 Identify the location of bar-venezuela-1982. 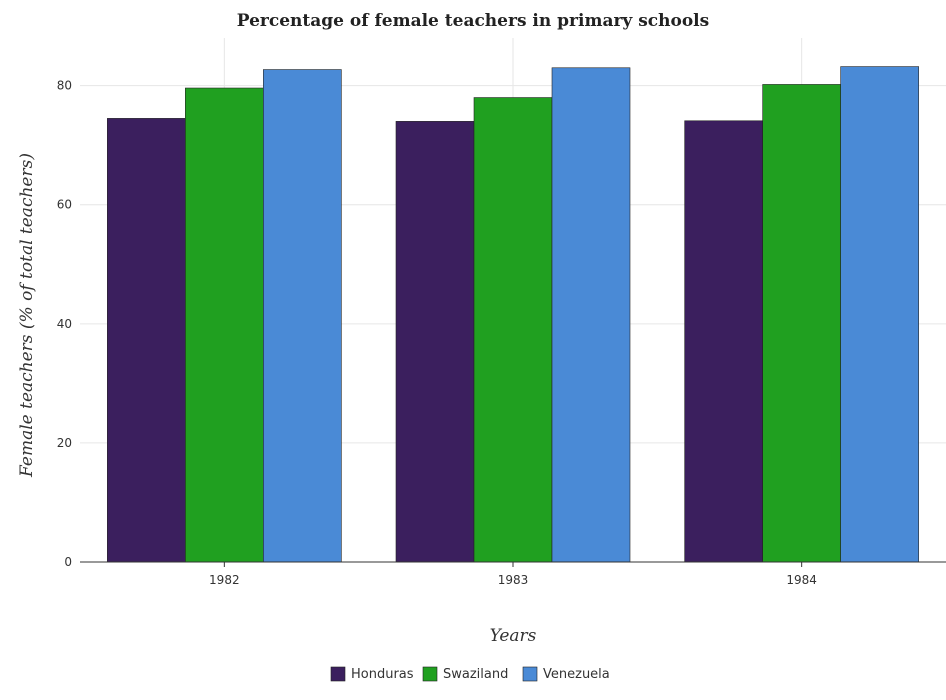
(302, 316).